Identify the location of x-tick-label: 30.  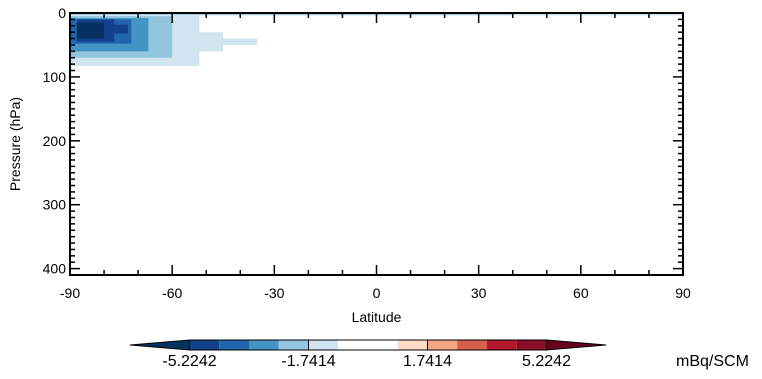
(479, 293).